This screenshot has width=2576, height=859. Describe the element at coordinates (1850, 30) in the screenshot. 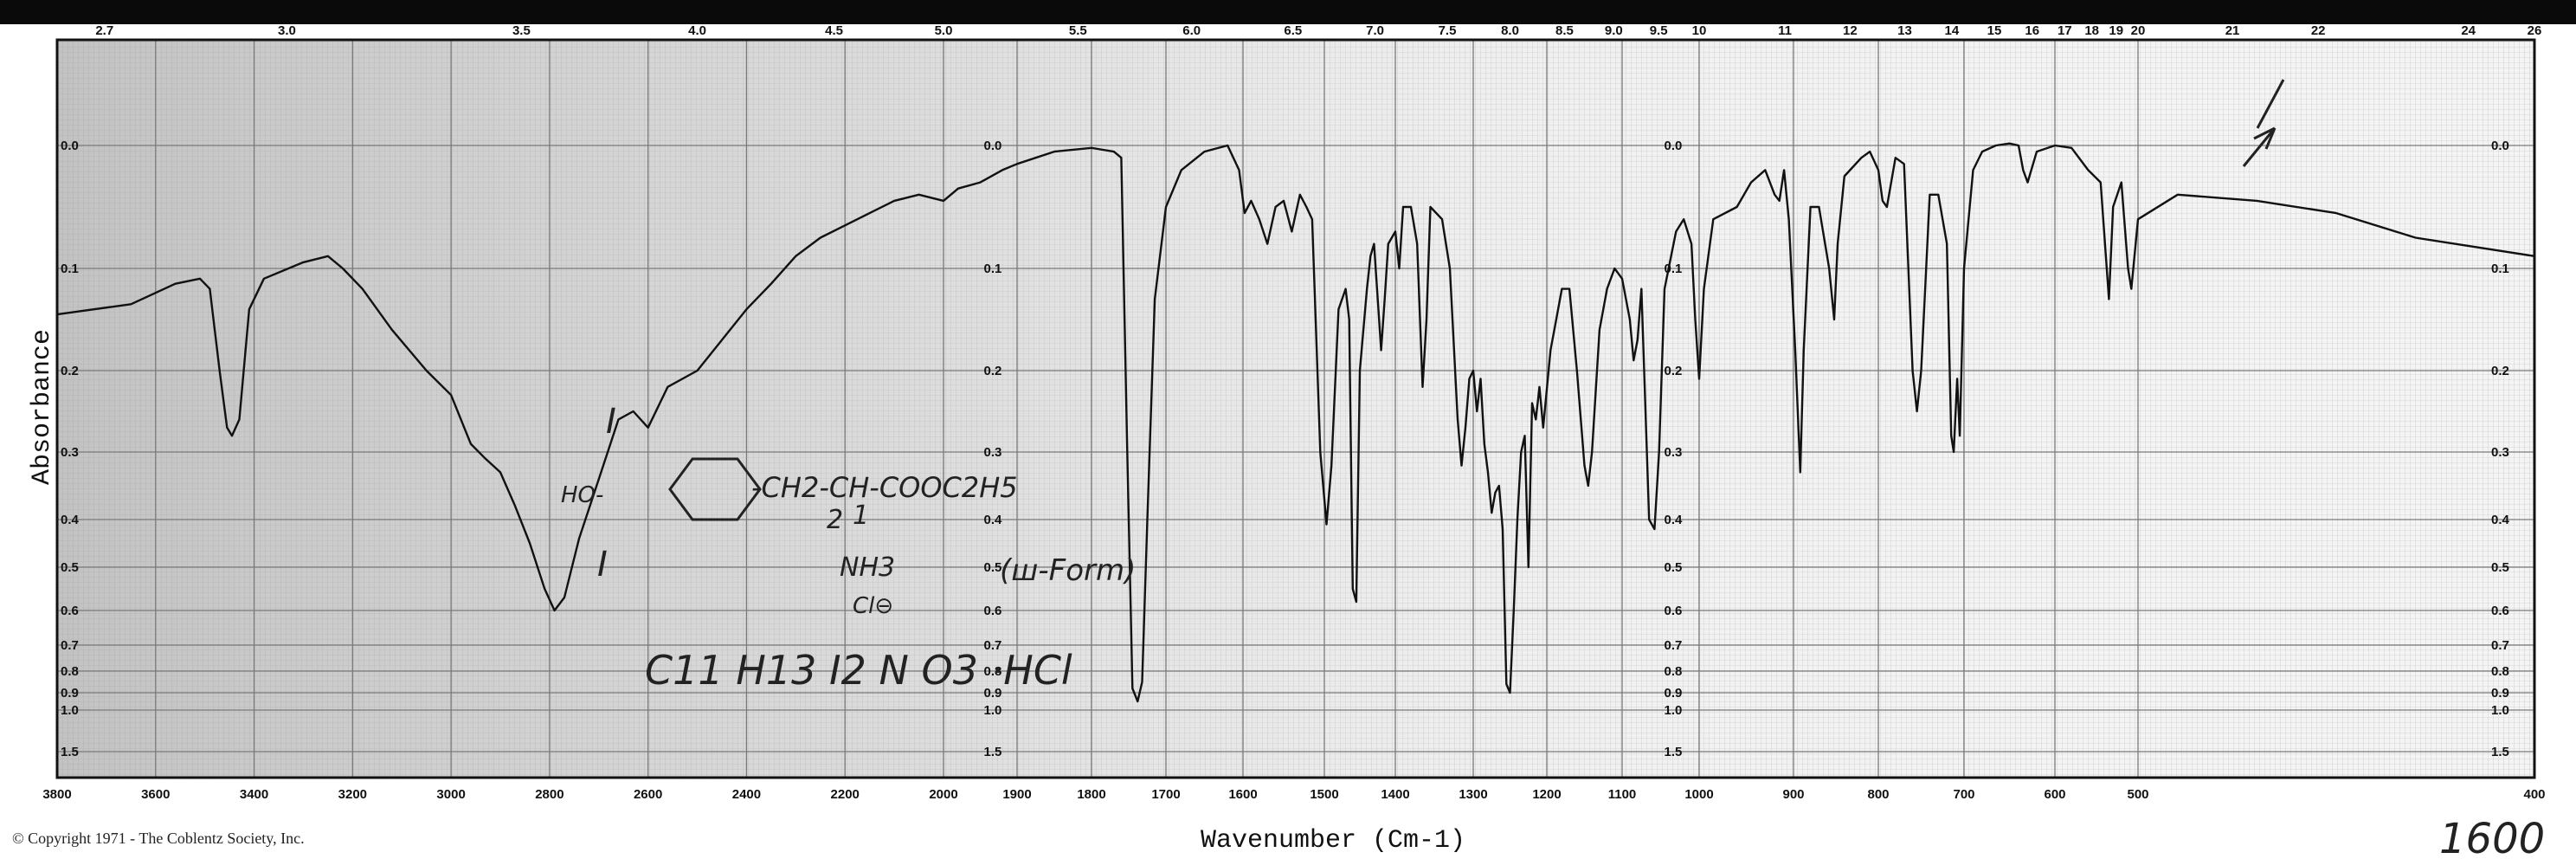

I see `top-tick-label: 12` at that location.